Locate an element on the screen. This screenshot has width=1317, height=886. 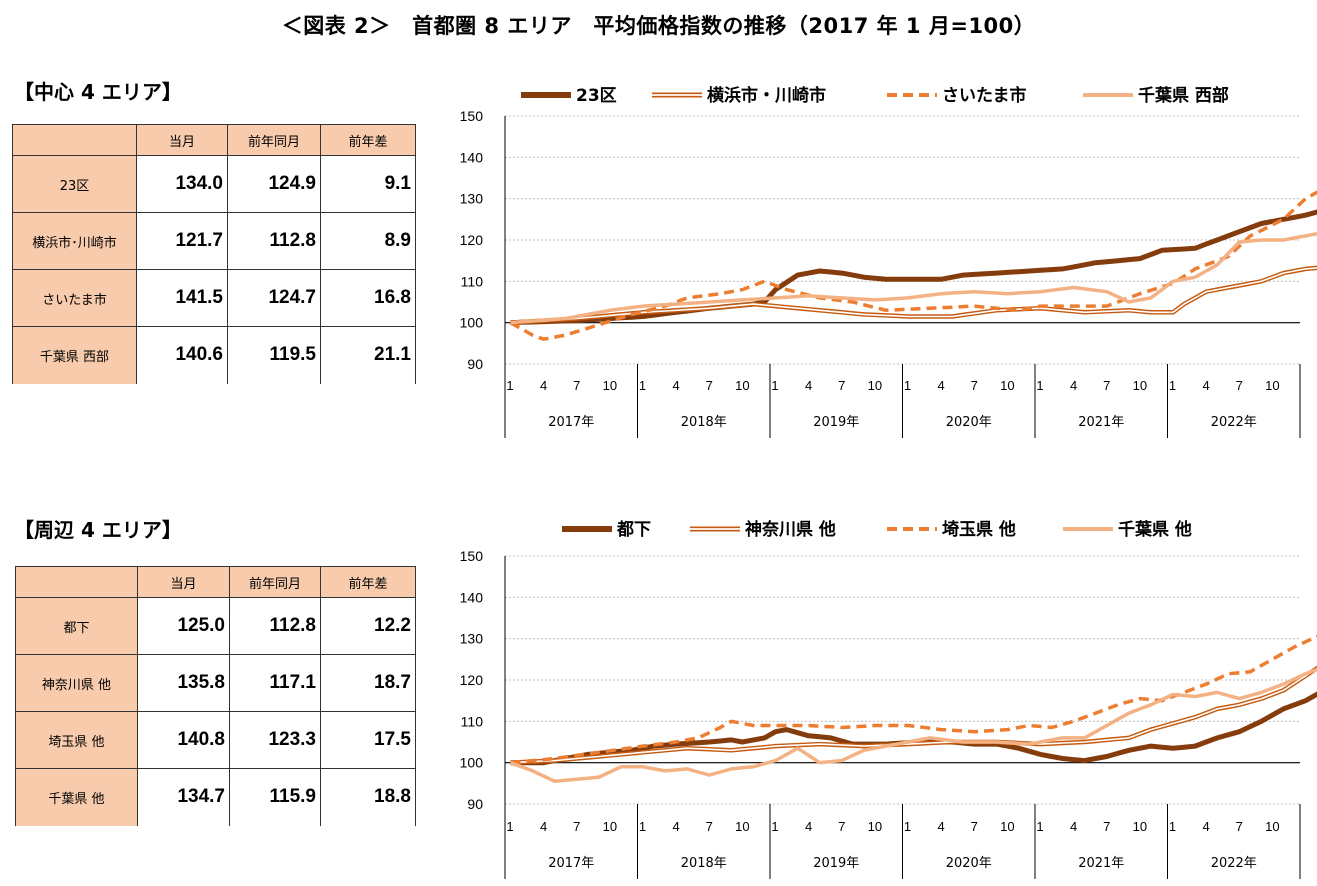
value-current: 140.8 is located at coordinates (183, 740).